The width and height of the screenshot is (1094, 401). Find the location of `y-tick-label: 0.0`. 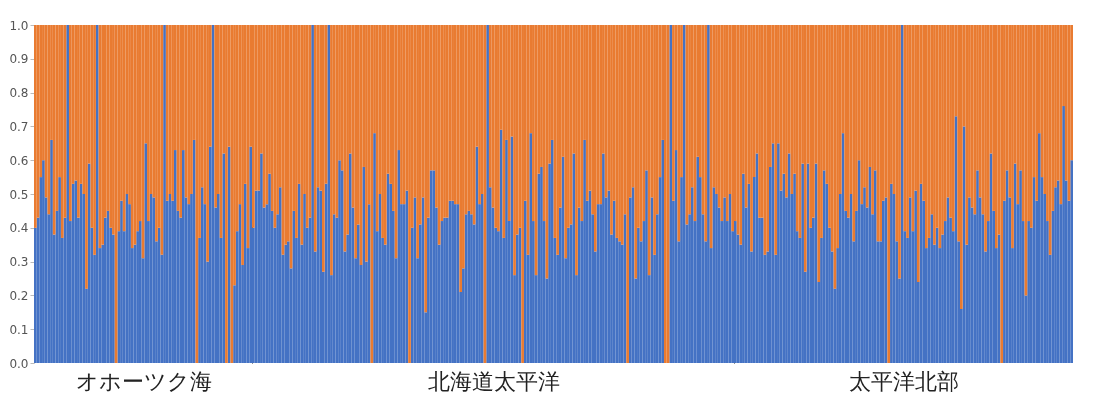

y-tick-label: 0.0 is located at coordinates (19, 363).